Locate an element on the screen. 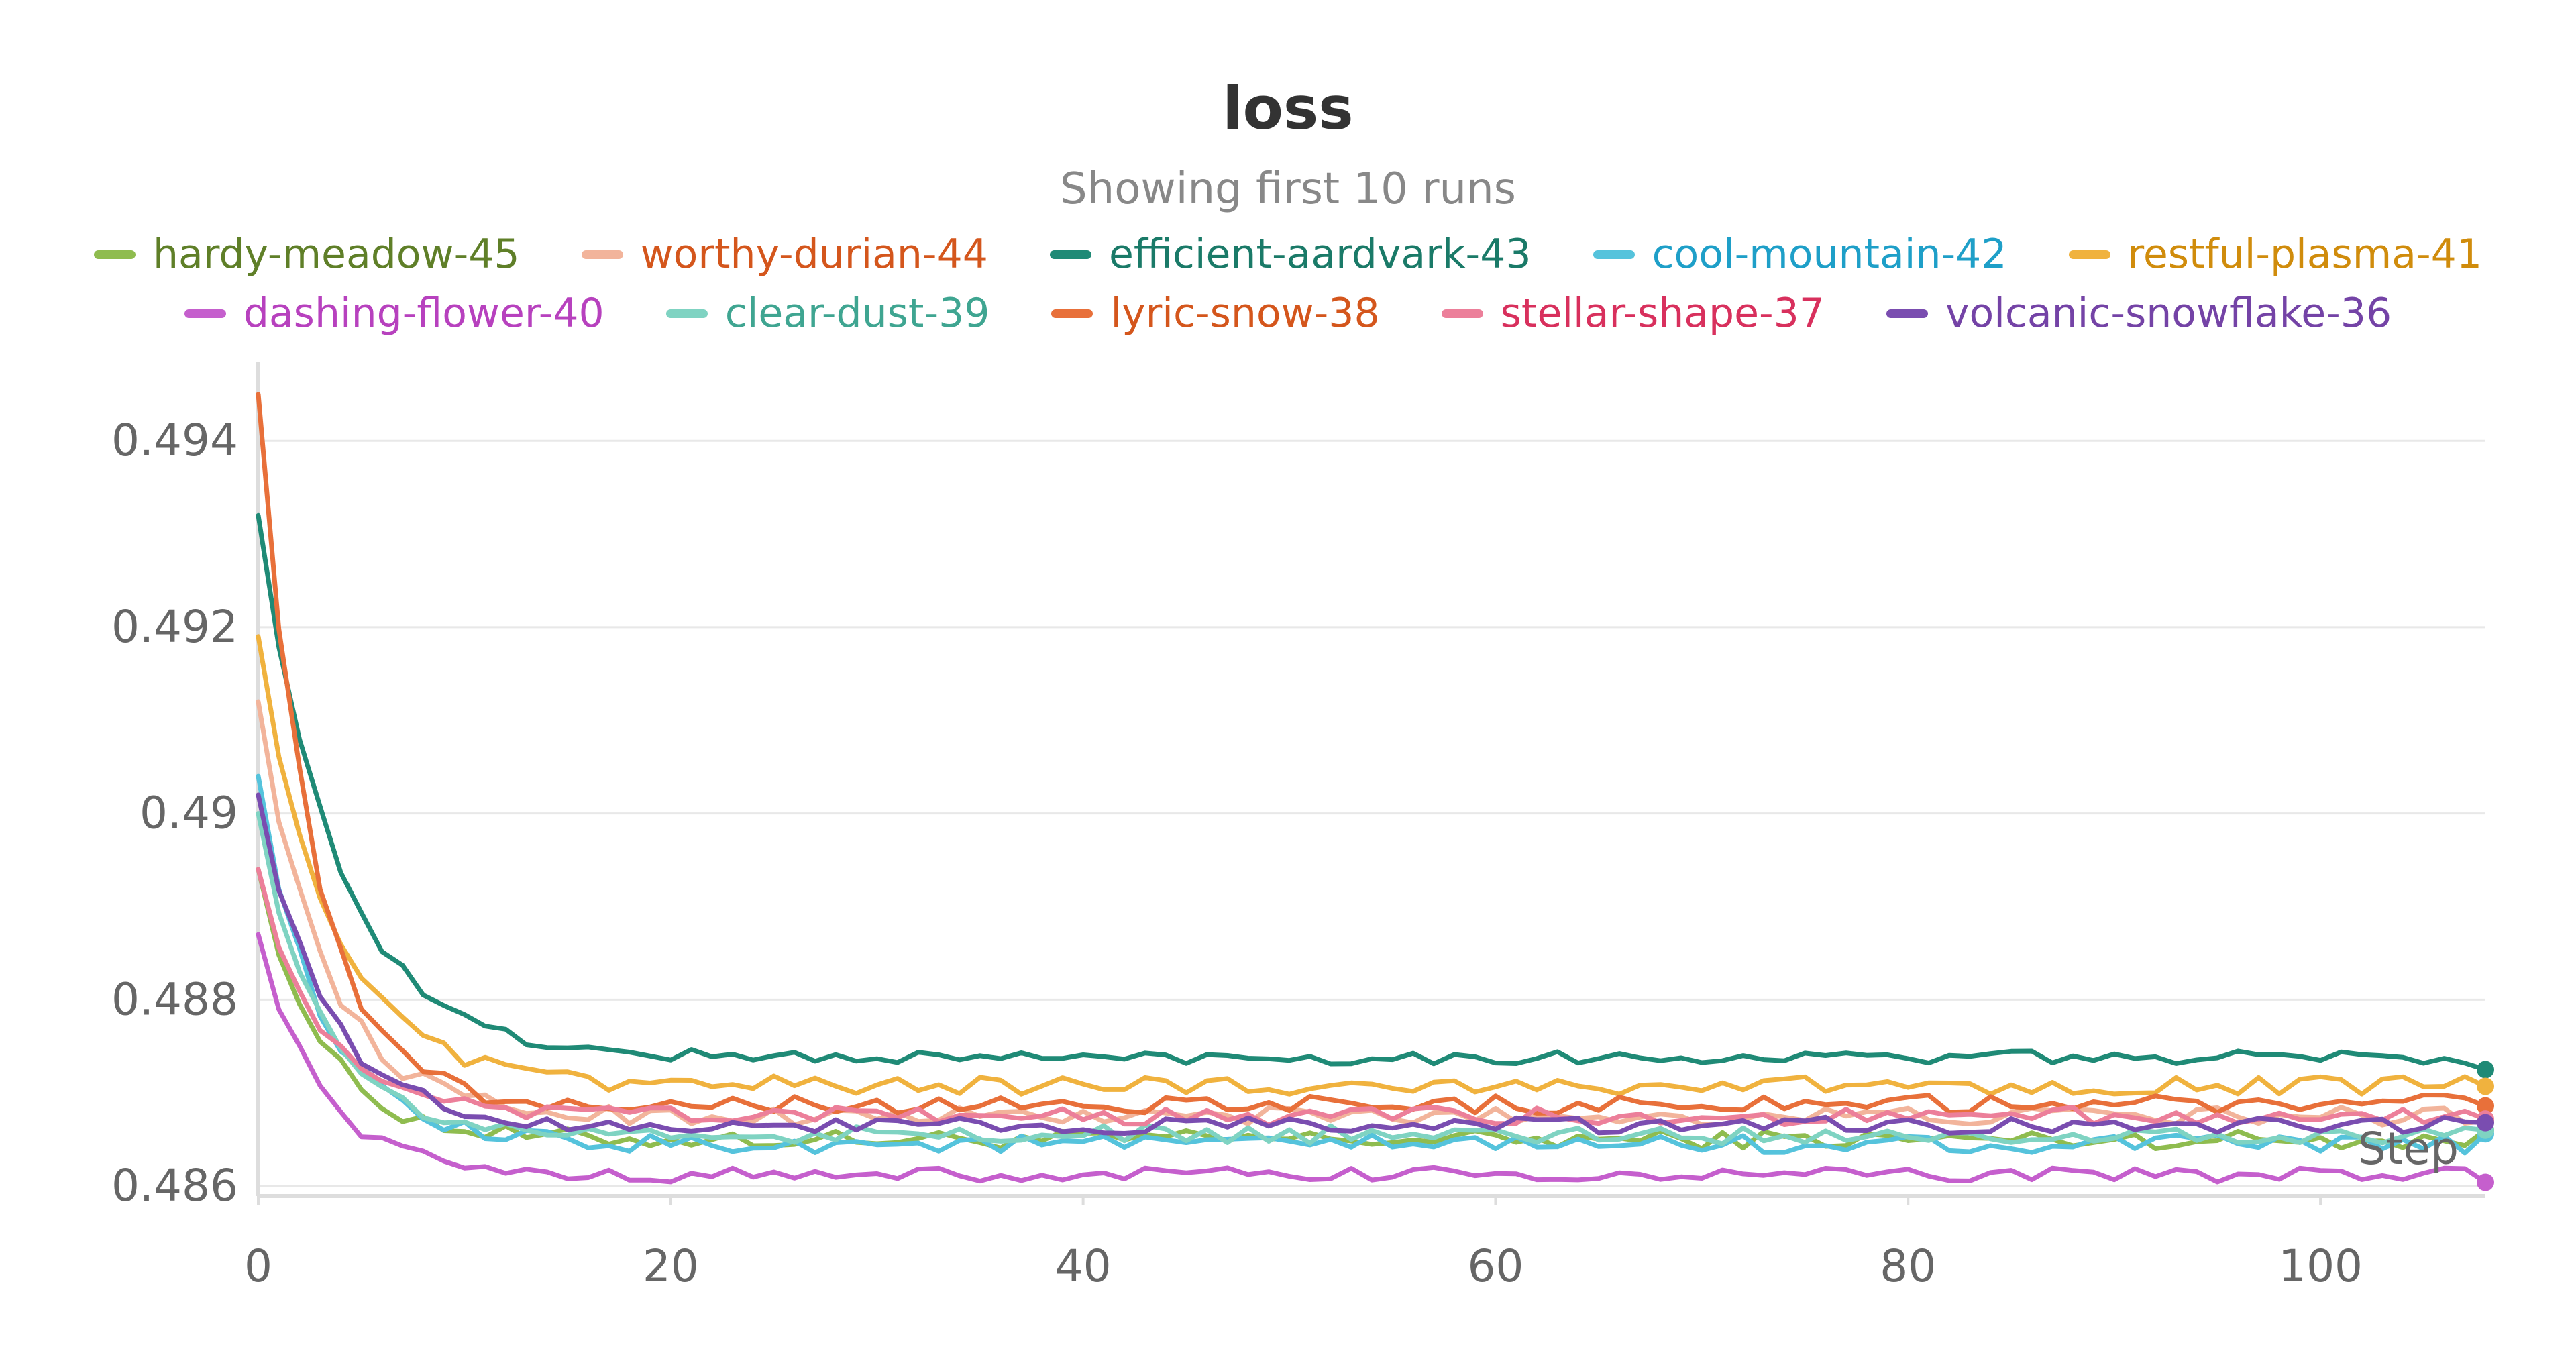 The image size is (2576, 1353). x-tick-label: 60 is located at coordinates (1495, 1266).